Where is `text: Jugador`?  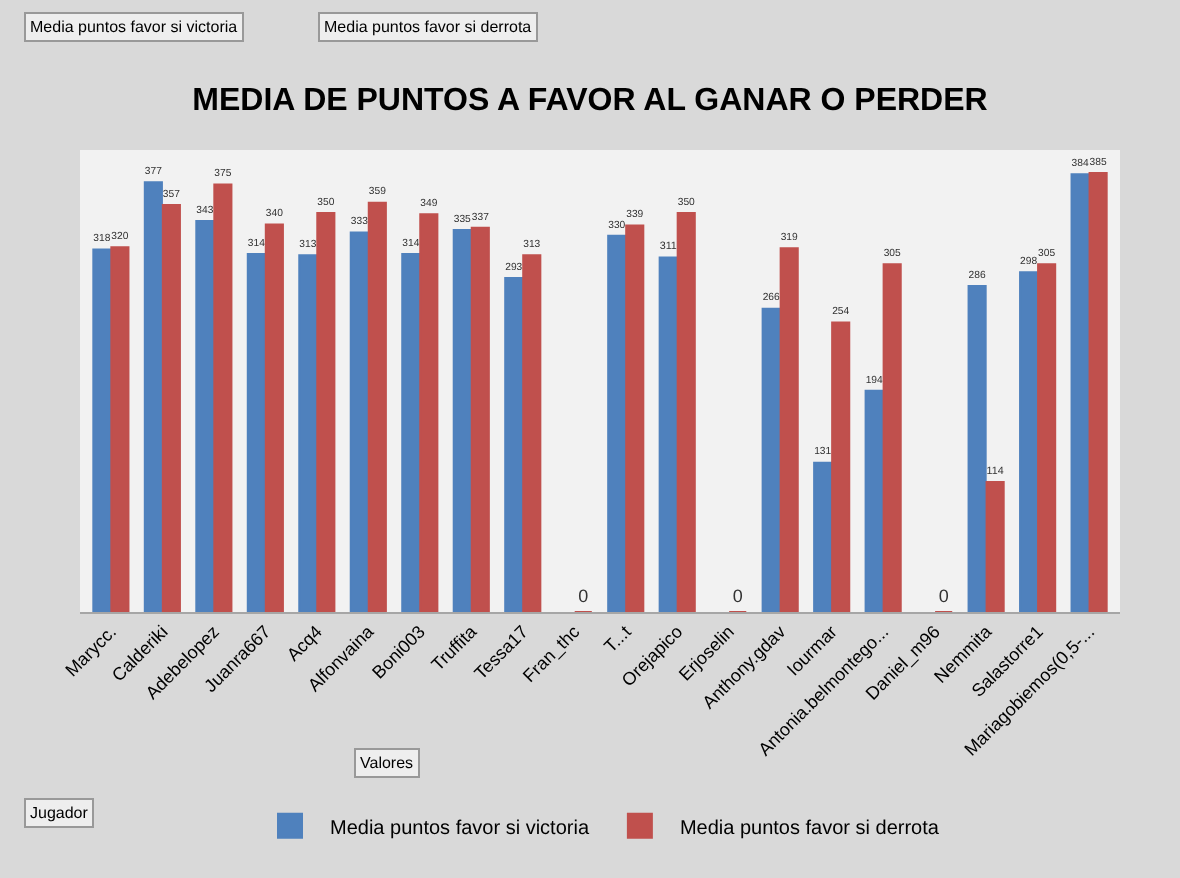 text: Jugador is located at coordinates (59, 813).